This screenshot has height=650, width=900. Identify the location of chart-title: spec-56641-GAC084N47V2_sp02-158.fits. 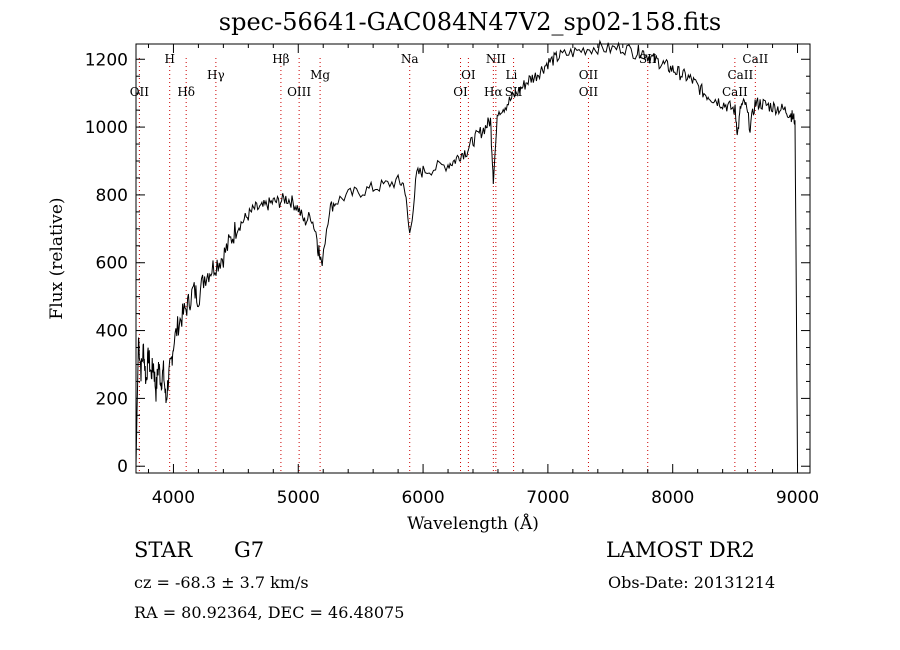
(470, 22).